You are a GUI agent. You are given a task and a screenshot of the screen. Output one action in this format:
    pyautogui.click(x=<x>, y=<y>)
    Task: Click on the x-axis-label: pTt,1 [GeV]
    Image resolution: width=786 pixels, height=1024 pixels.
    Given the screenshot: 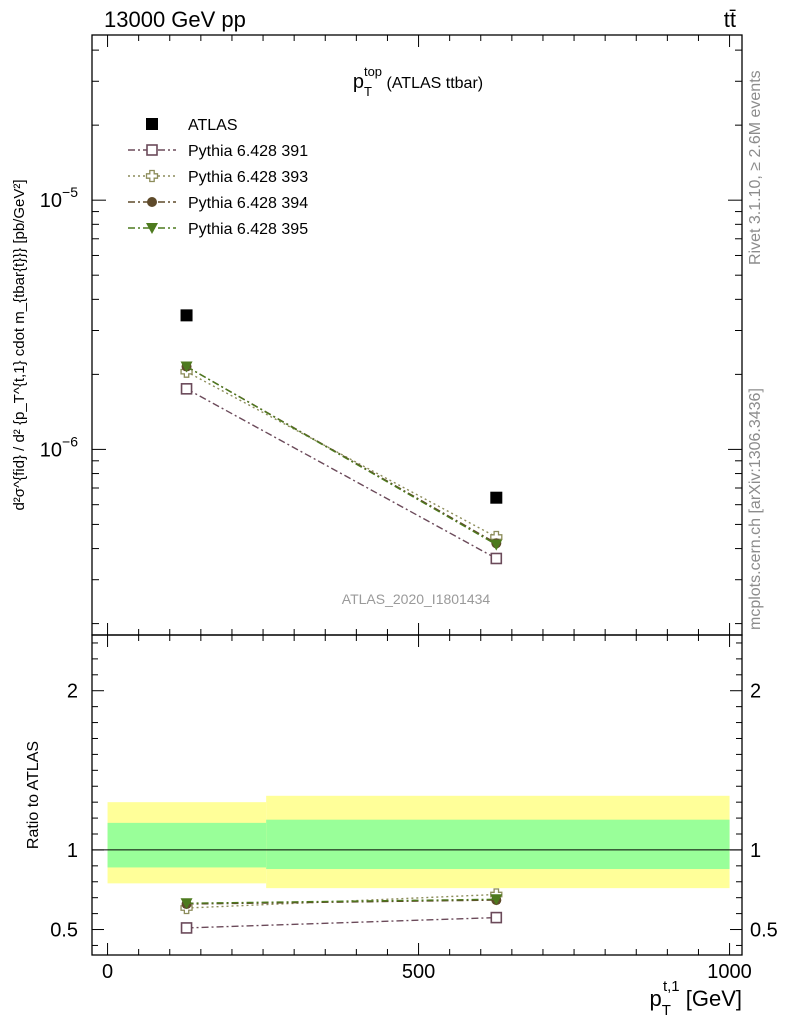 What is the action you would take?
    pyautogui.click(x=696, y=998)
    